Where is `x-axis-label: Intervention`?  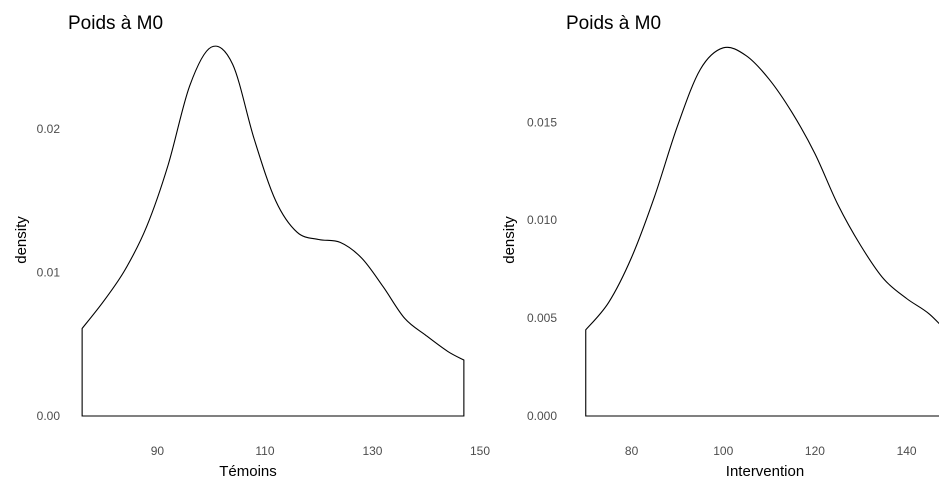 x-axis-label: Intervention is located at coordinates (765, 471).